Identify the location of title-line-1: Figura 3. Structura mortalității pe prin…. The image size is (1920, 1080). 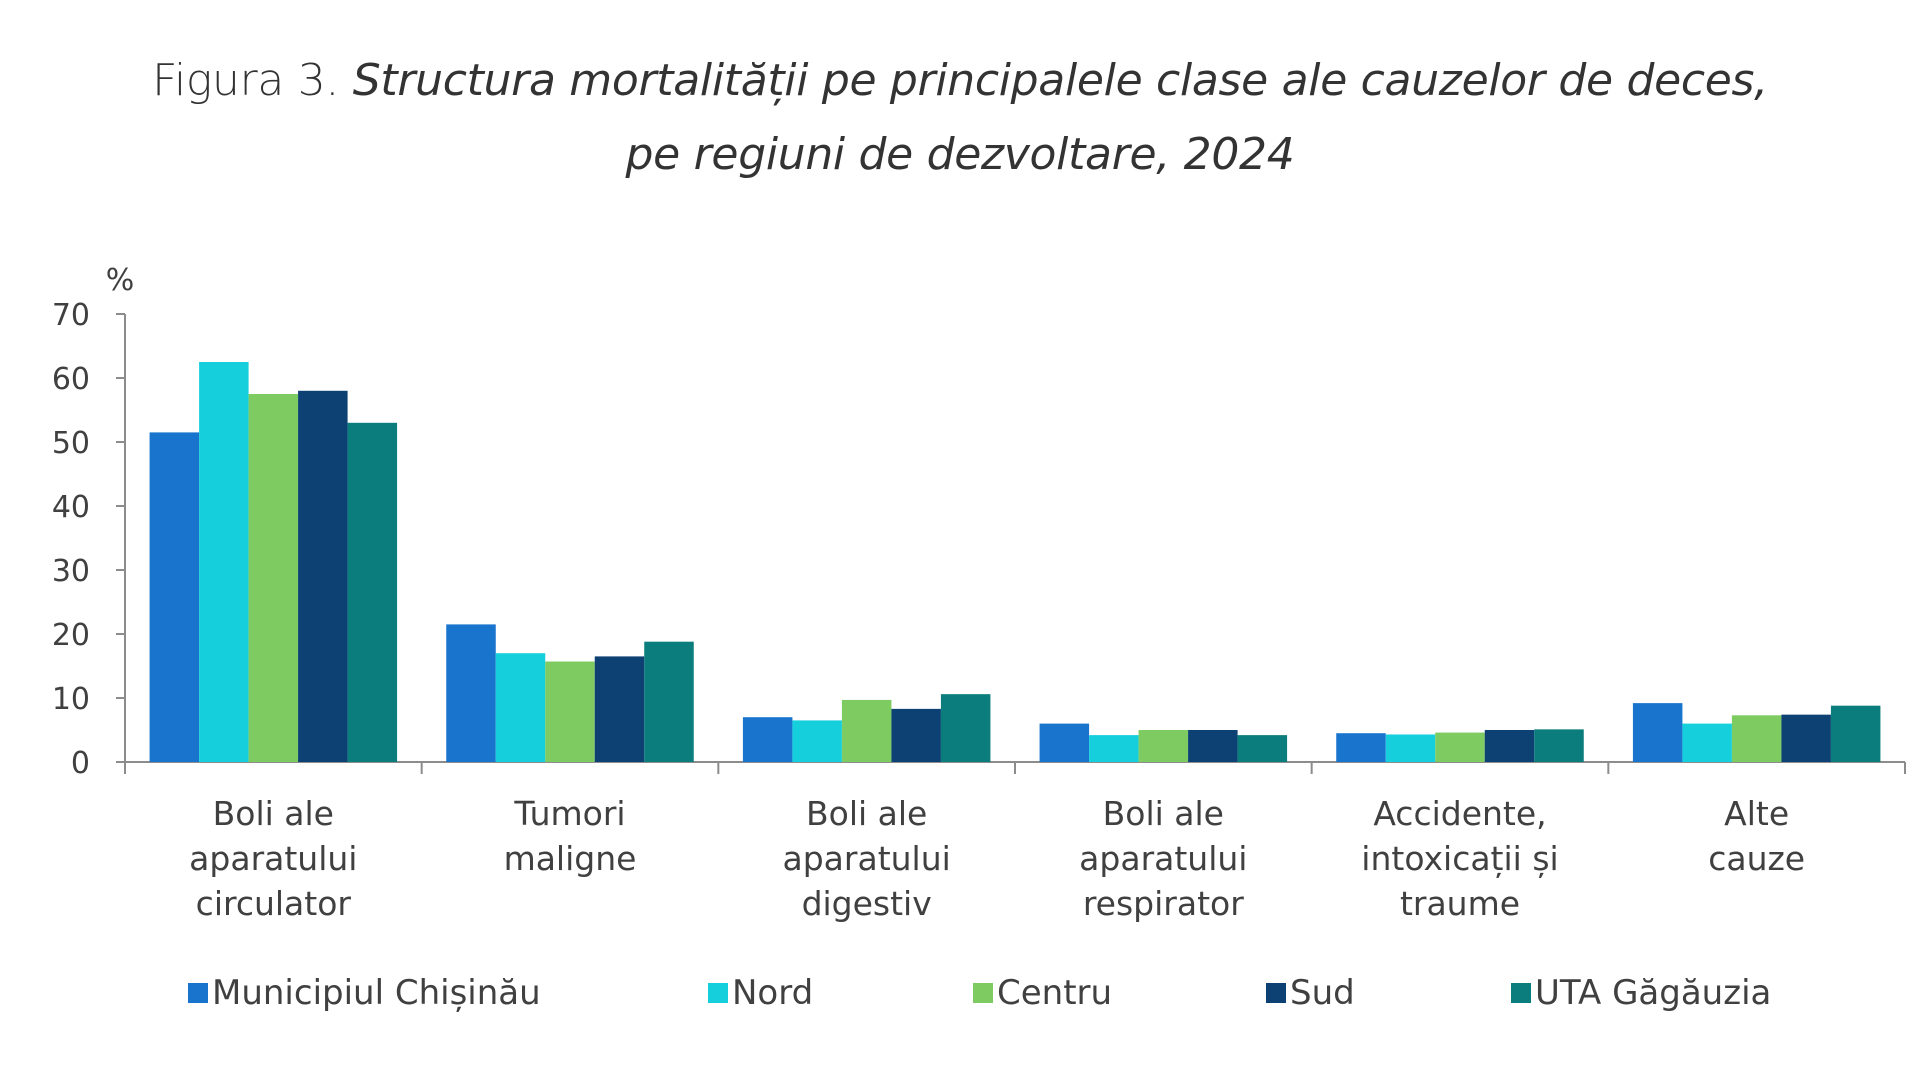
(960, 81).